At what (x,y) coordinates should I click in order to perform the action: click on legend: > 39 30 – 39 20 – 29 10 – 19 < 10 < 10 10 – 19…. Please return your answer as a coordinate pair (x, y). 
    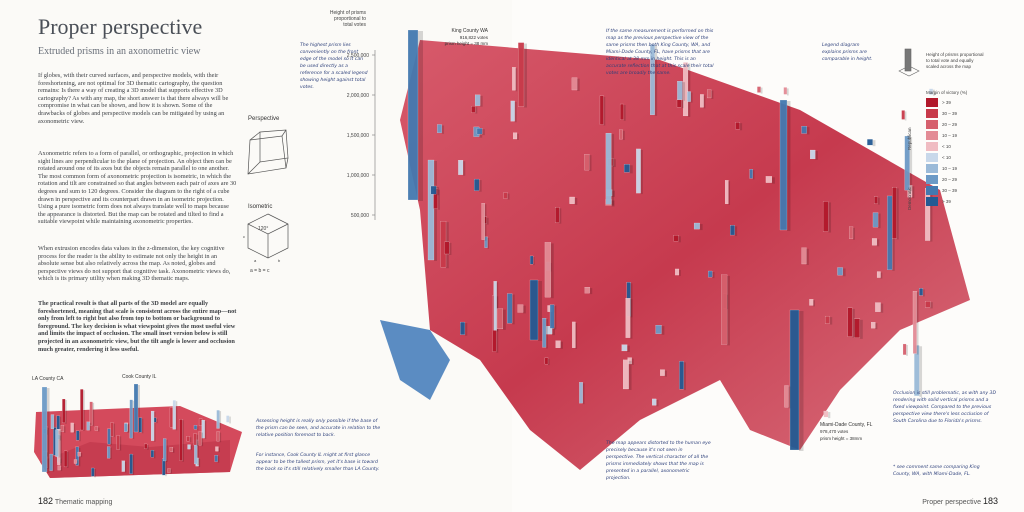
    Looking at the image, I should click on (961, 158).